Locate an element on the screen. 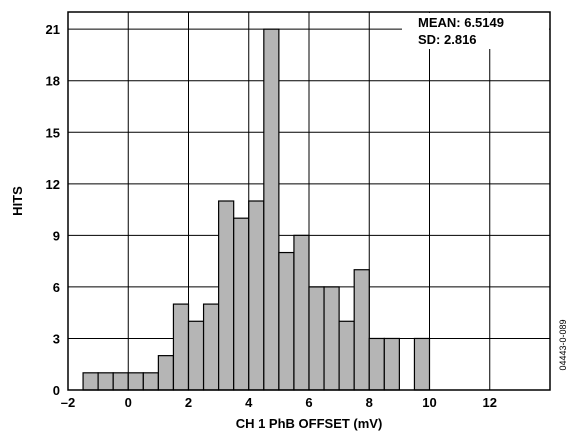  y-tick-label: 3 is located at coordinates (56, 338).